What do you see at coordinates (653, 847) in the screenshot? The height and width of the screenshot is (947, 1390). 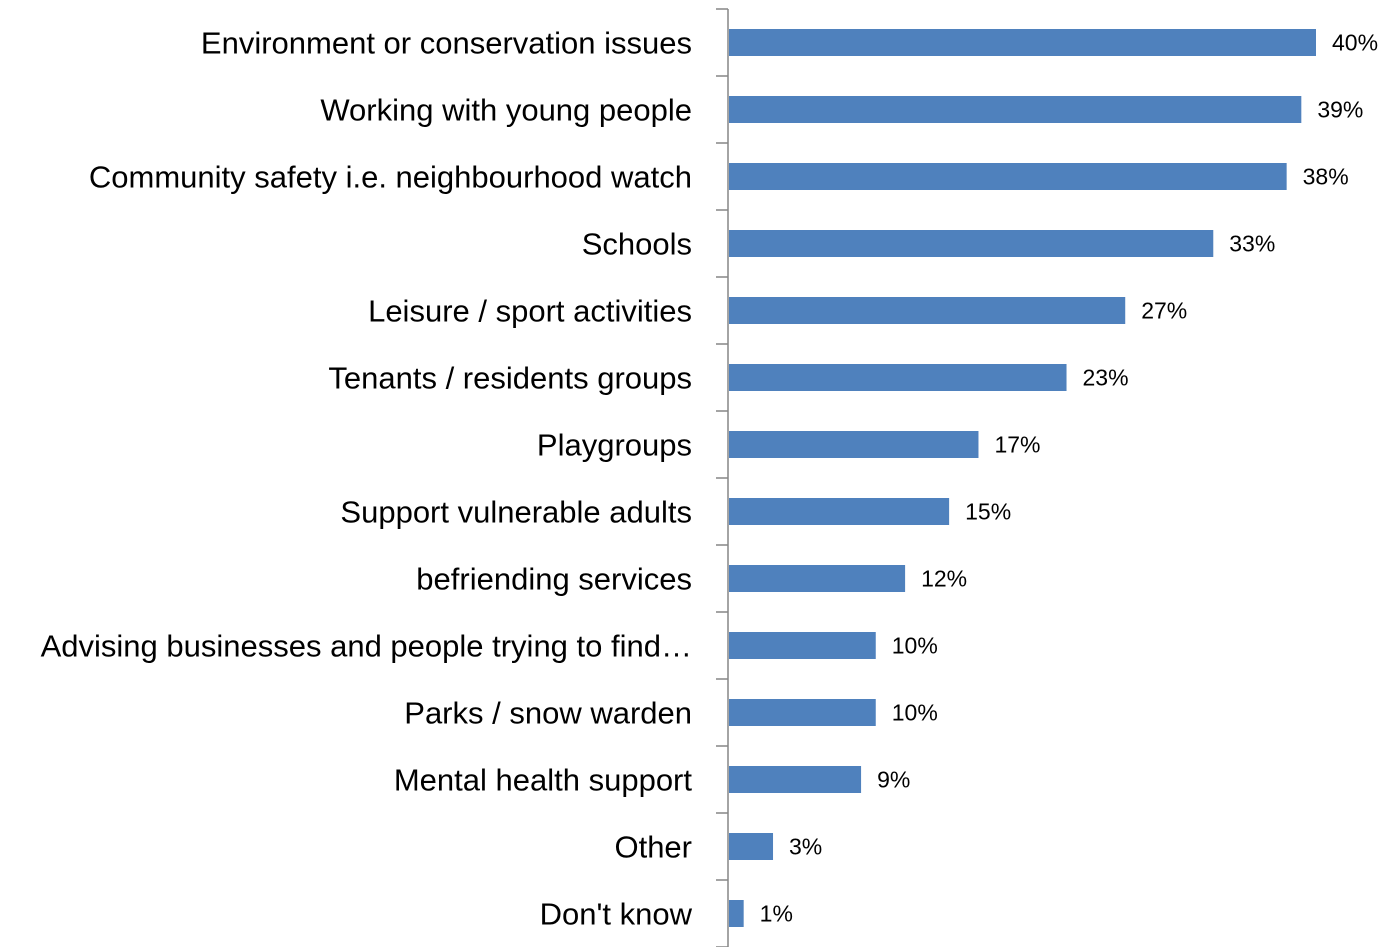 I see `category-label: Other` at bounding box center [653, 847].